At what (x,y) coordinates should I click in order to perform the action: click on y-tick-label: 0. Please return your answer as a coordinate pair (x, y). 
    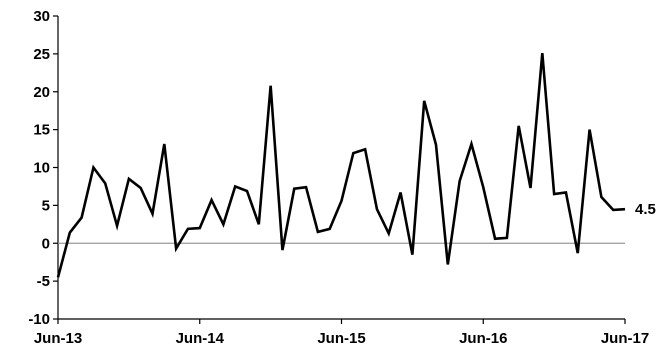
    Looking at the image, I should click on (46, 243).